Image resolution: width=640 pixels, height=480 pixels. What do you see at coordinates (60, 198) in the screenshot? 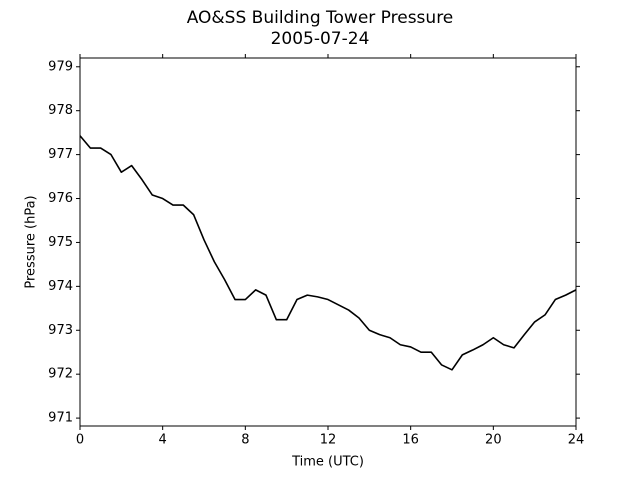
I see `y-tick-label: 976` at bounding box center [60, 198].